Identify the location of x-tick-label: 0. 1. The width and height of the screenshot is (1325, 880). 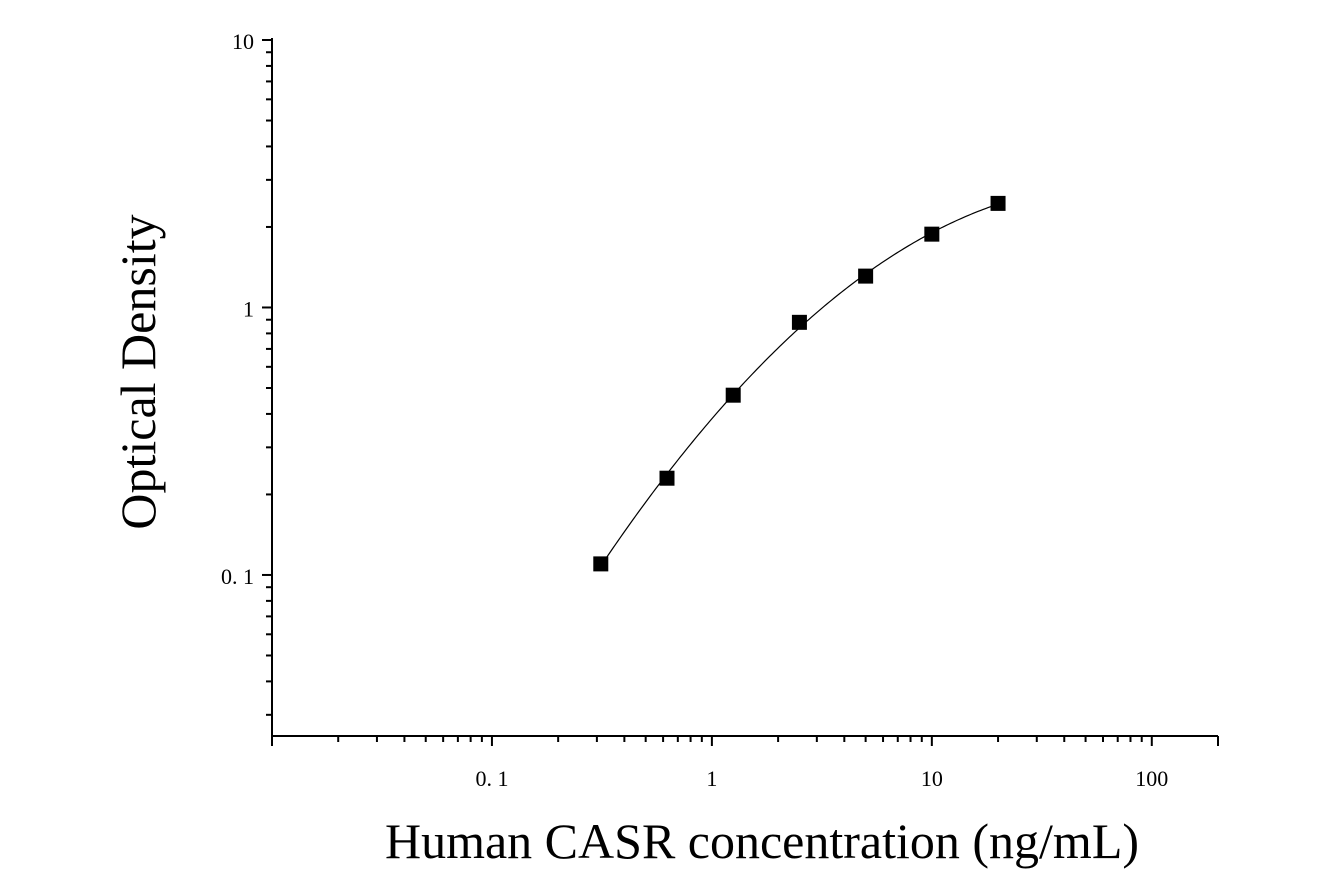
(491, 778).